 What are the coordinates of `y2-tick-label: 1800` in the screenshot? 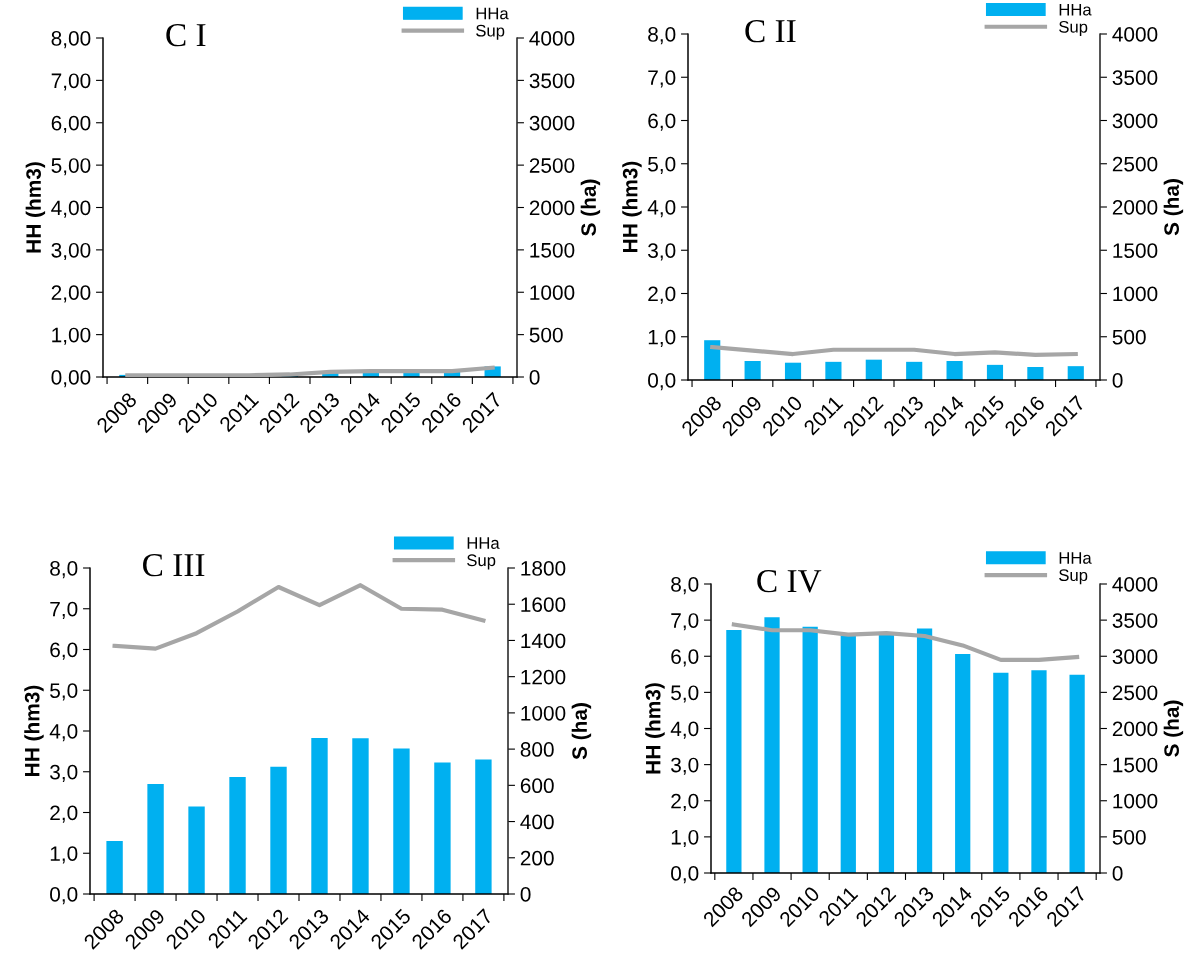 It's located at (543, 568).